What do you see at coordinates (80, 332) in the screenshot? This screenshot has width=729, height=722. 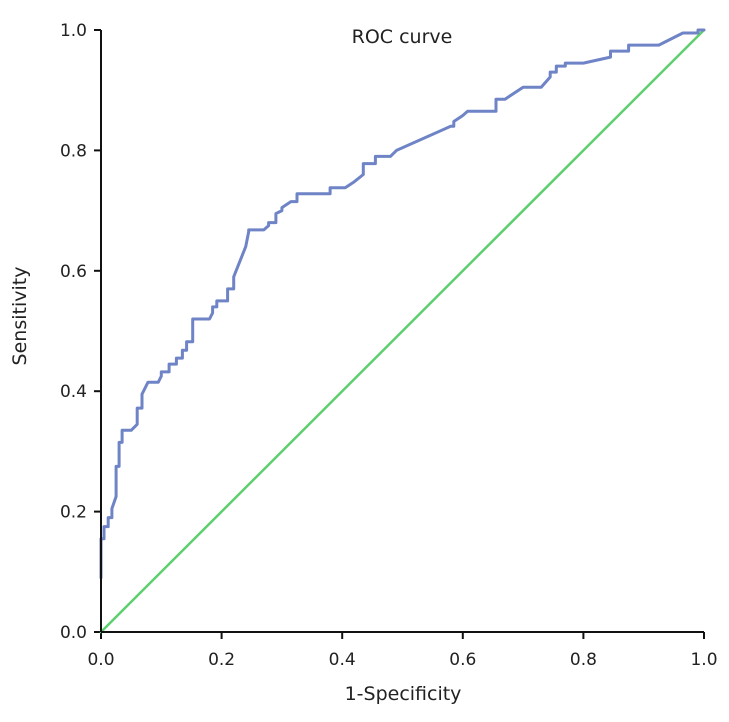 I see `y-axis-ticks: 0.0 0.2 0.4 0.6 0.8 1.0` at bounding box center [80, 332].